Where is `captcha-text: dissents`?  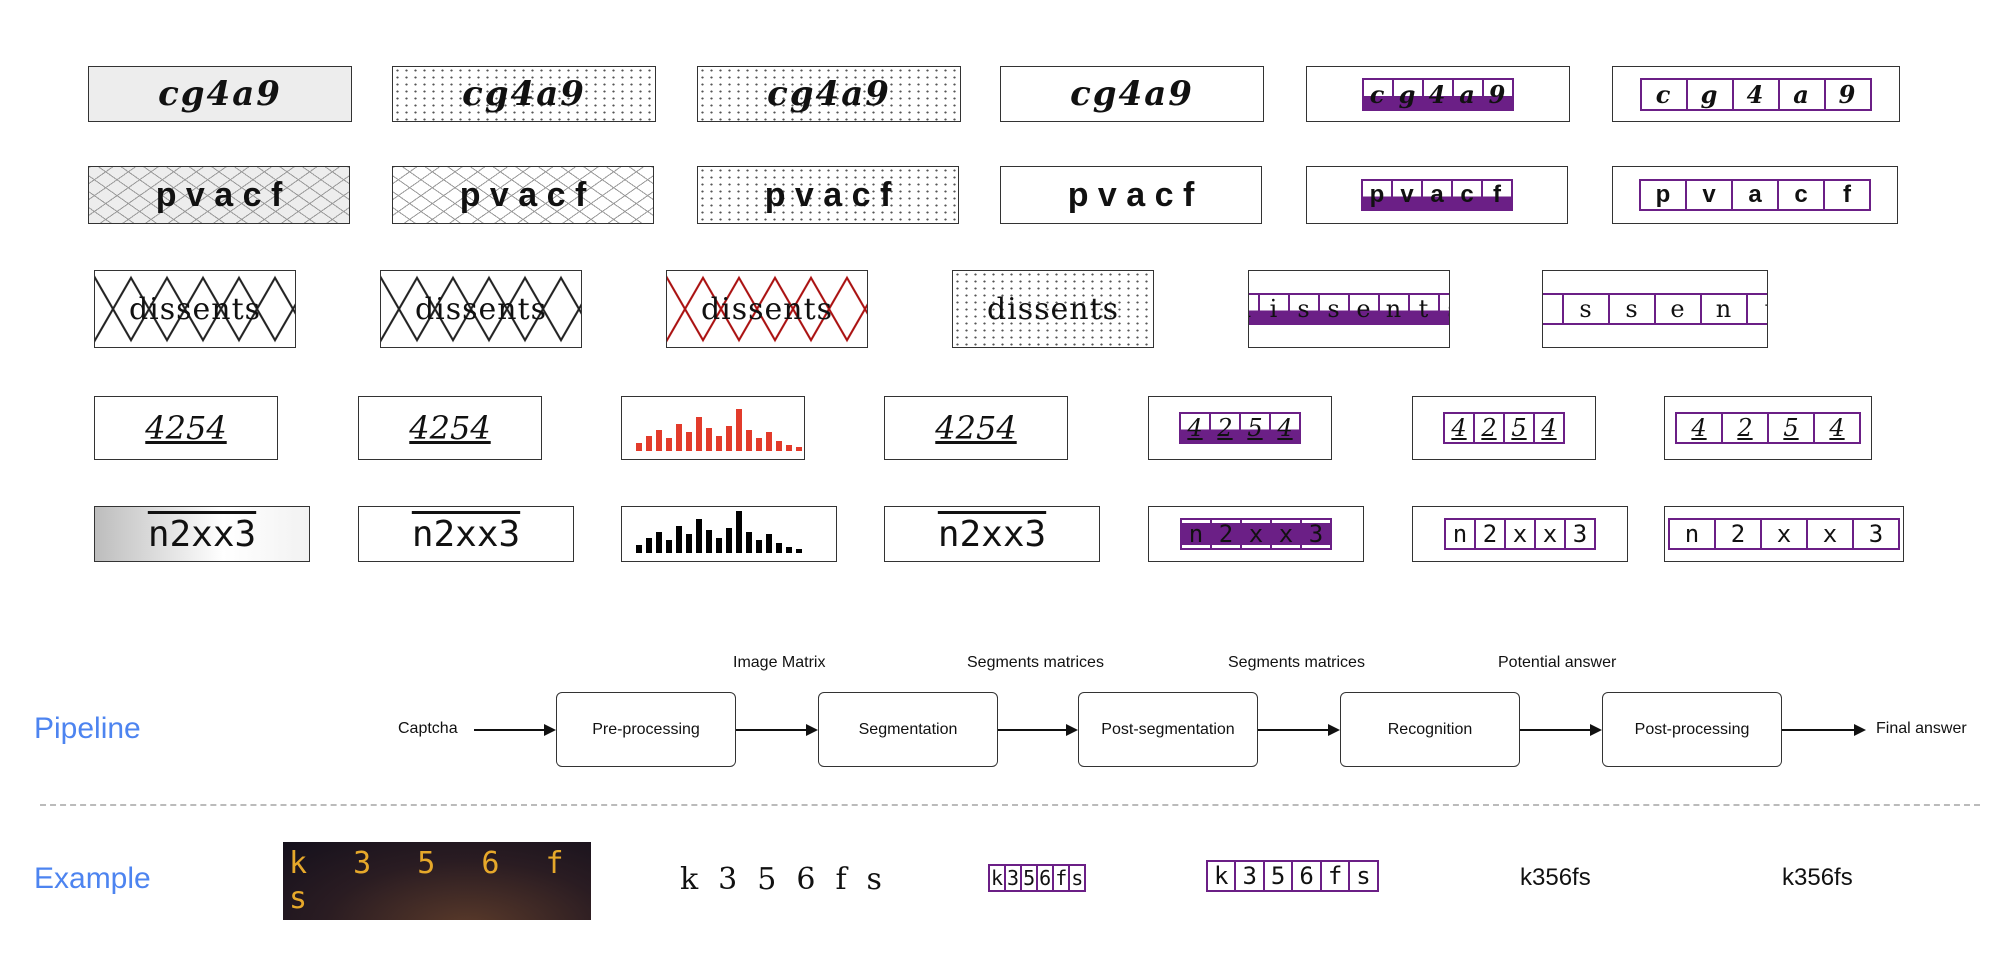
captcha-text: dissents is located at coordinates (481, 309).